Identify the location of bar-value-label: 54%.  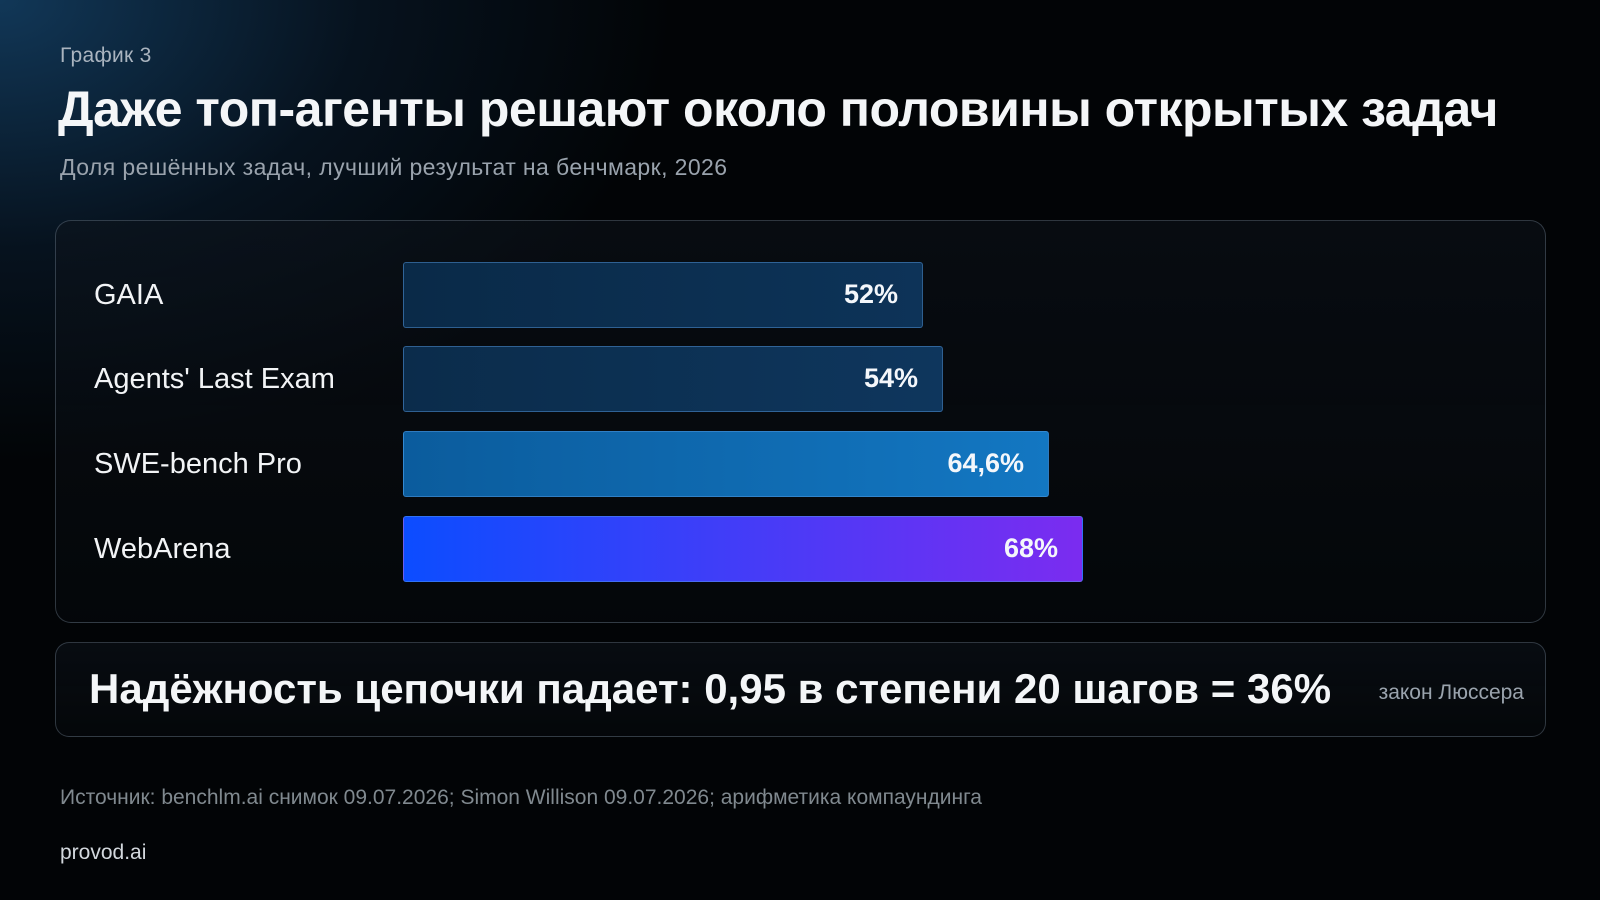
(890, 378).